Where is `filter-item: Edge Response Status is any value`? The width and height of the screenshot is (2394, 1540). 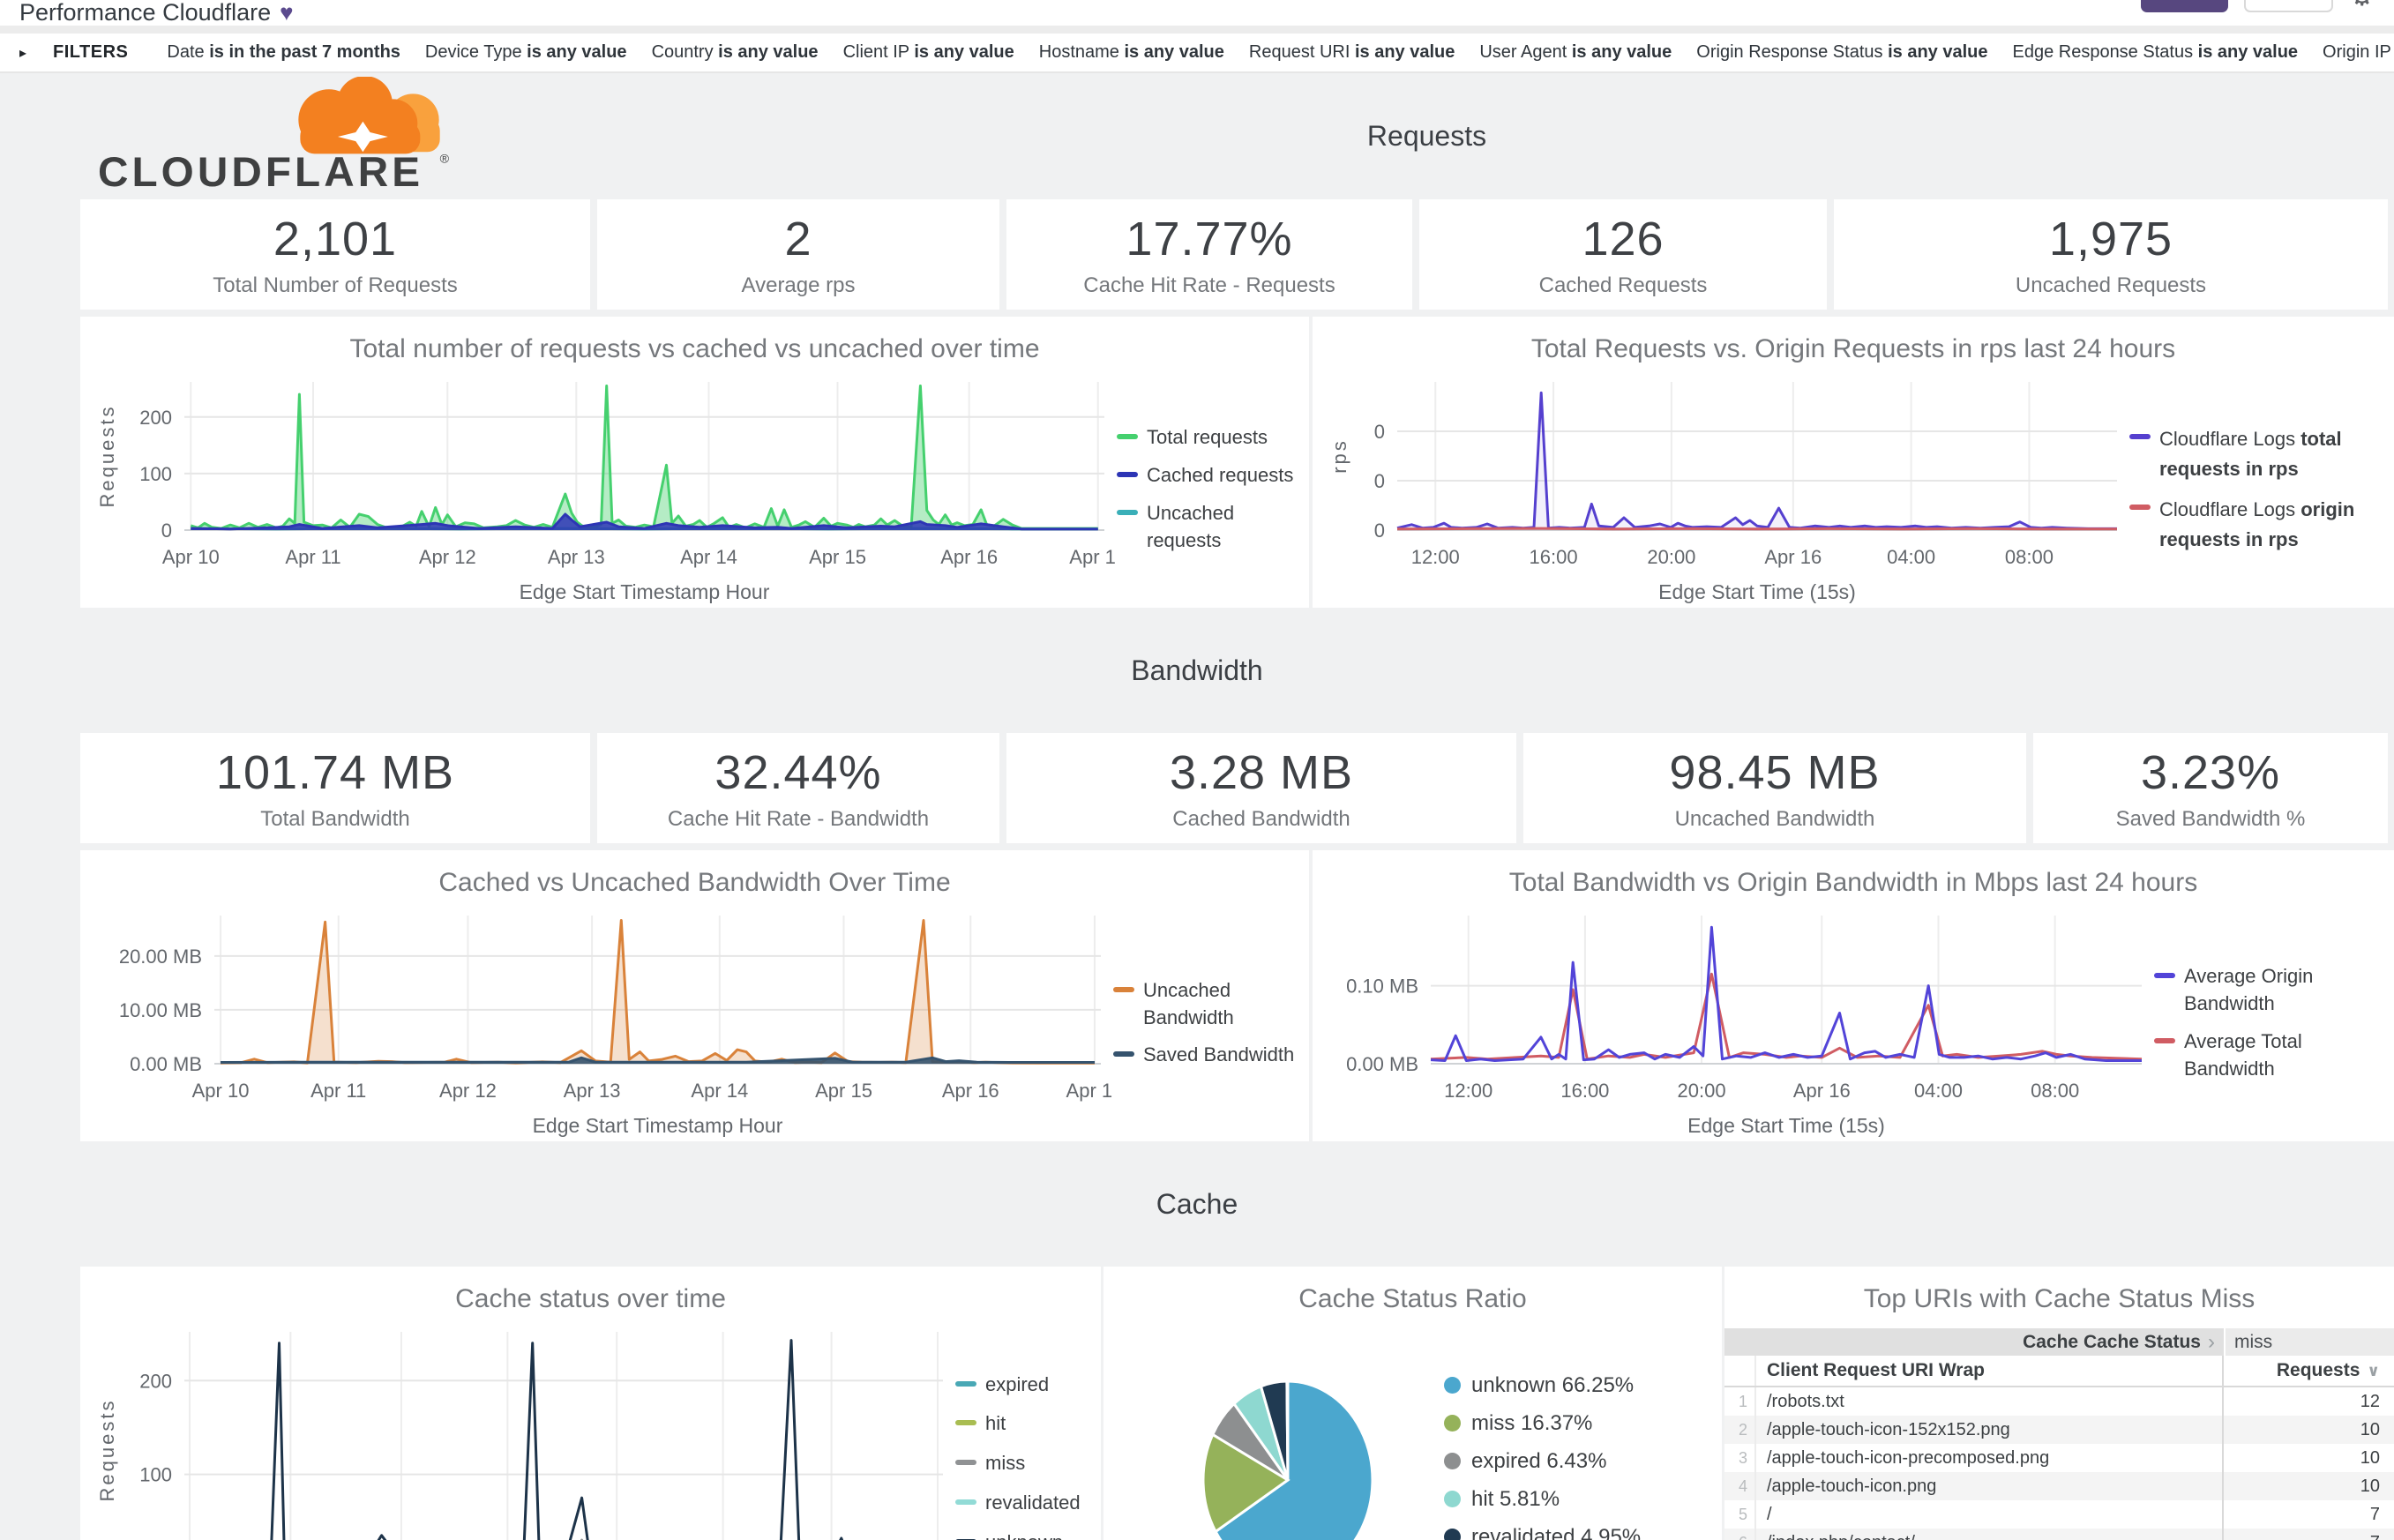 filter-item: Edge Response Status is any value is located at coordinates (2155, 52).